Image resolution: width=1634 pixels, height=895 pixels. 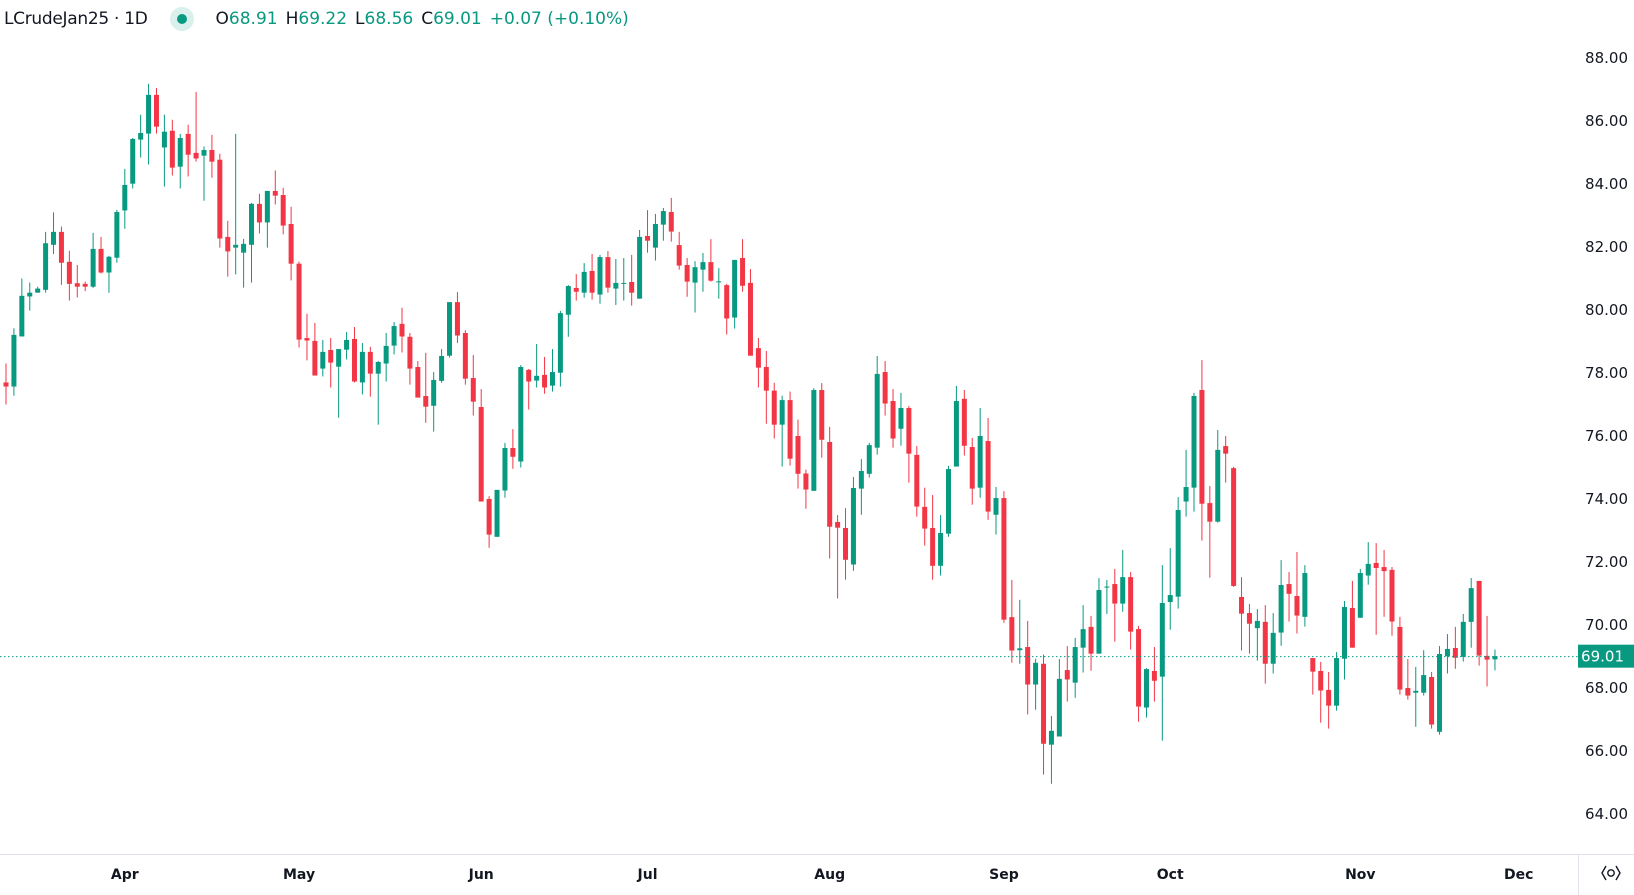 I want to click on price-tick-label: 80.00, so click(x=1606, y=310).